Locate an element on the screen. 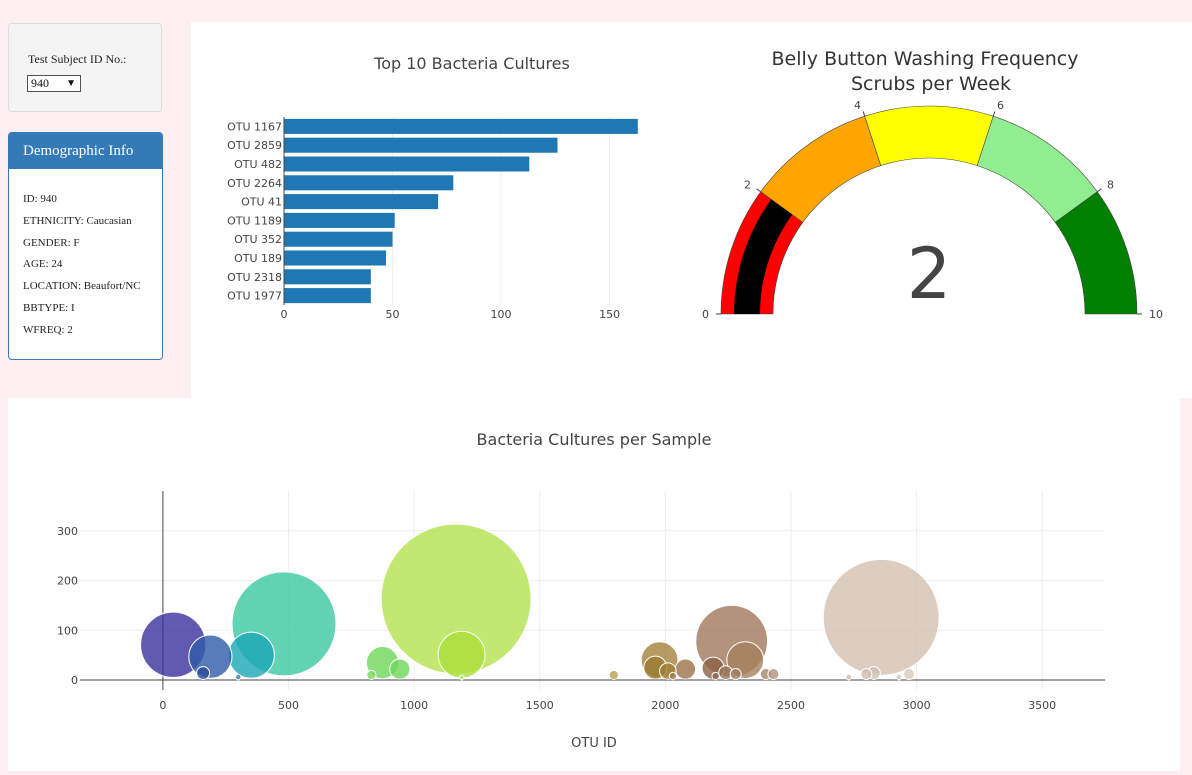 The height and width of the screenshot is (775, 1192). gauge-subtitle: Scrubs per Week is located at coordinates (931, 84).